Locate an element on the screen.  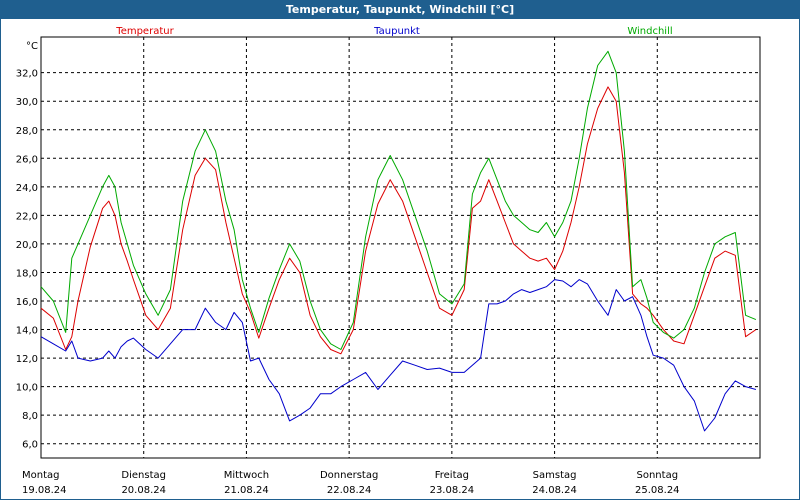
x-tick-day: Mittwoch is located at coordinates (246, 475).